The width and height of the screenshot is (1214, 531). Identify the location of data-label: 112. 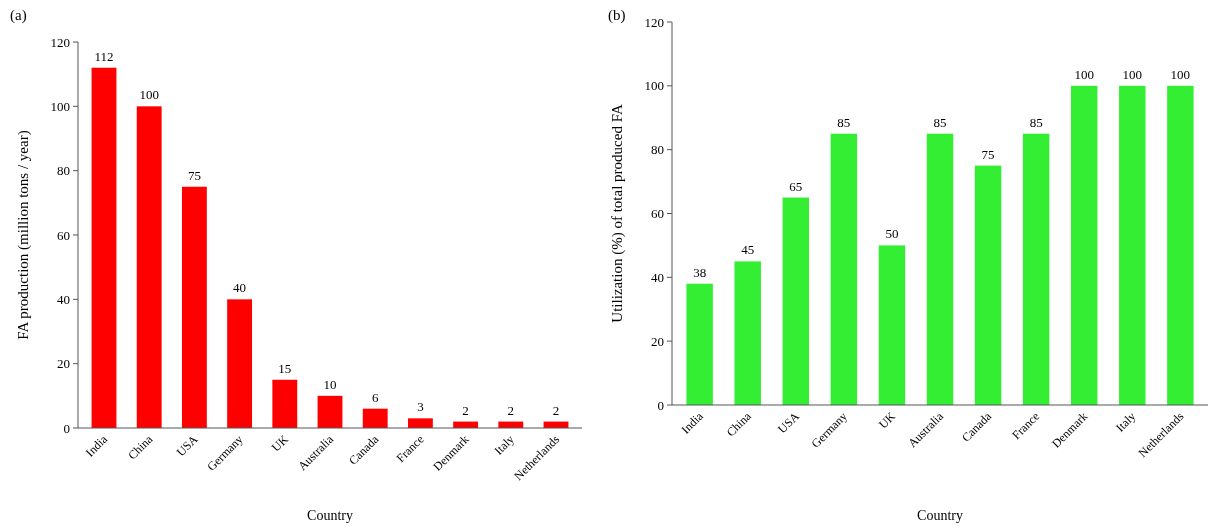
(104, 56).